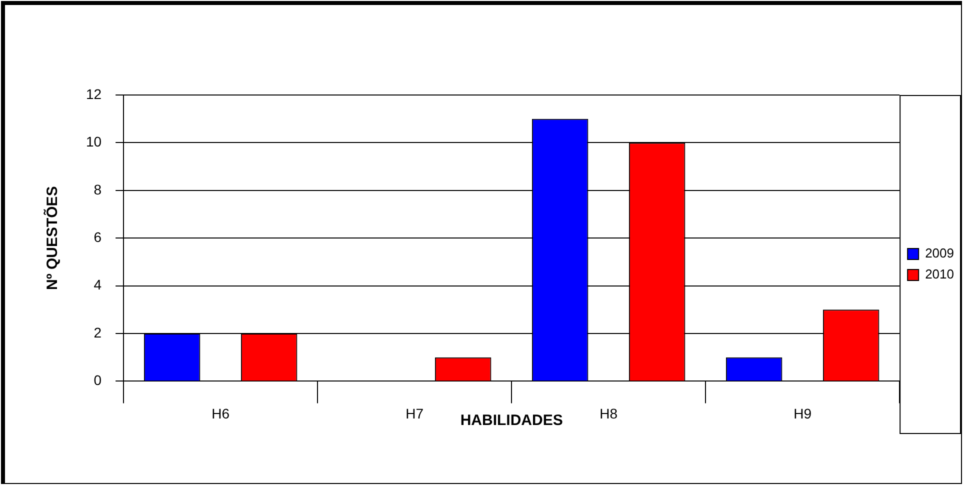 The image size is (966, 486). What do you see at coordinates (803, 413) in the screenshot?
I see `x-tick-label: H9` at bounding box center [803, 413].